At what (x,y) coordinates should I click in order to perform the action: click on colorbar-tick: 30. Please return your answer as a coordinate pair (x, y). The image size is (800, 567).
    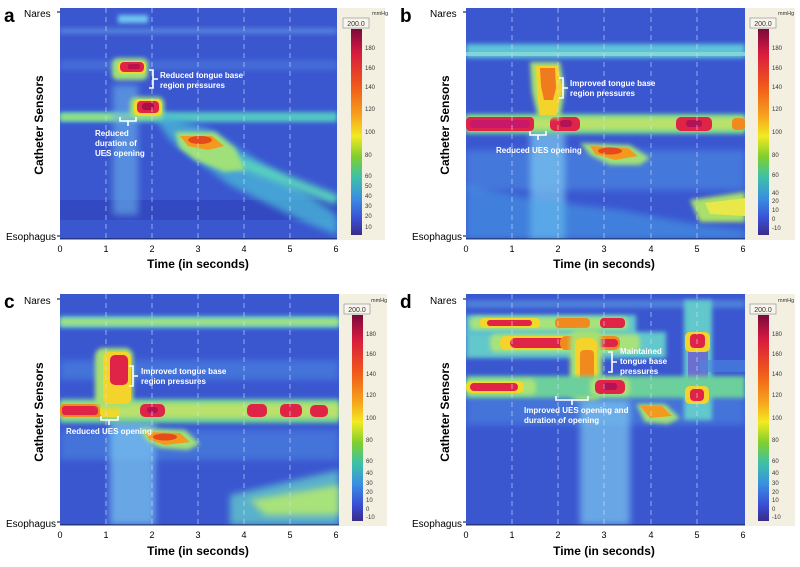
    Looking at the image, I should click on (775, 484).